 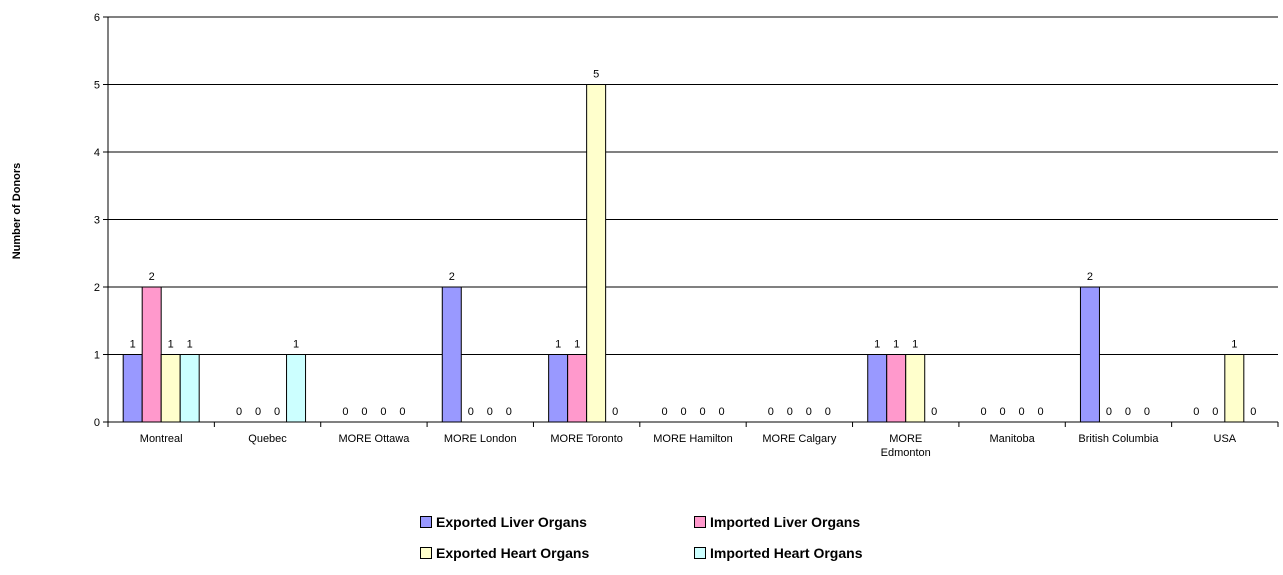 What do you see at coordinates (511, 522) in the screenshot?
I see `legend-label-exported-liver: Exported Liver Organs` at bounding box center [511, 522].